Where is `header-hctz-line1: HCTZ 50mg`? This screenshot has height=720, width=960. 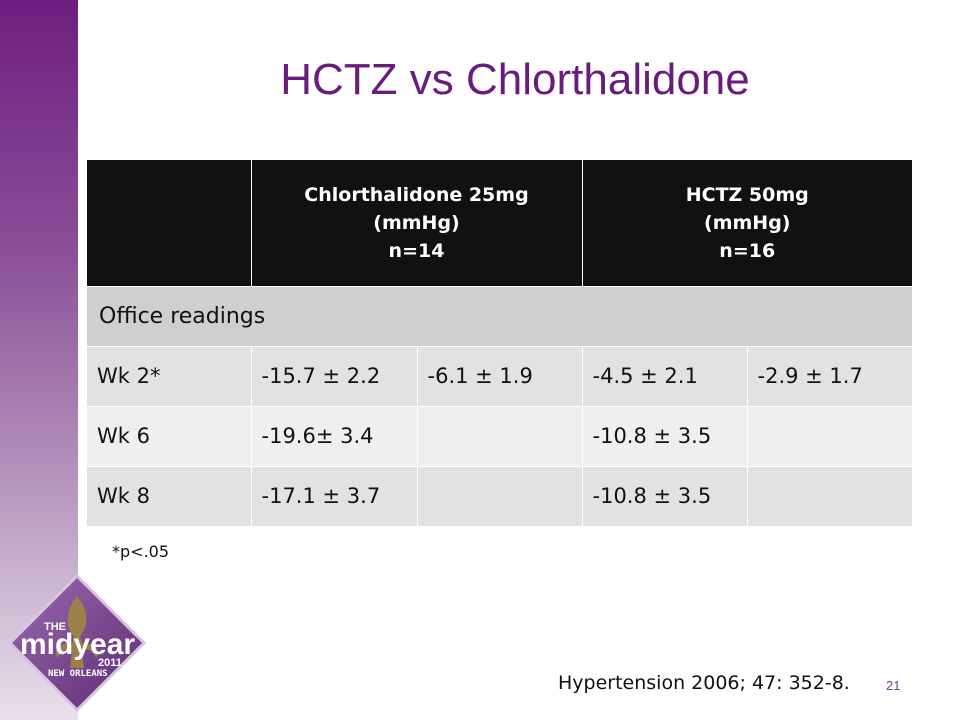 header-hctz-line1: HCTZ 50mg is located at coordinates (747, 194).